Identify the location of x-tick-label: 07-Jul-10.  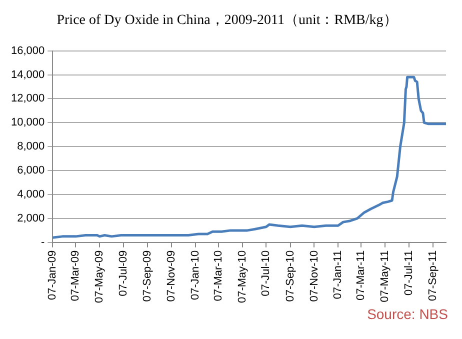
(266, 273).